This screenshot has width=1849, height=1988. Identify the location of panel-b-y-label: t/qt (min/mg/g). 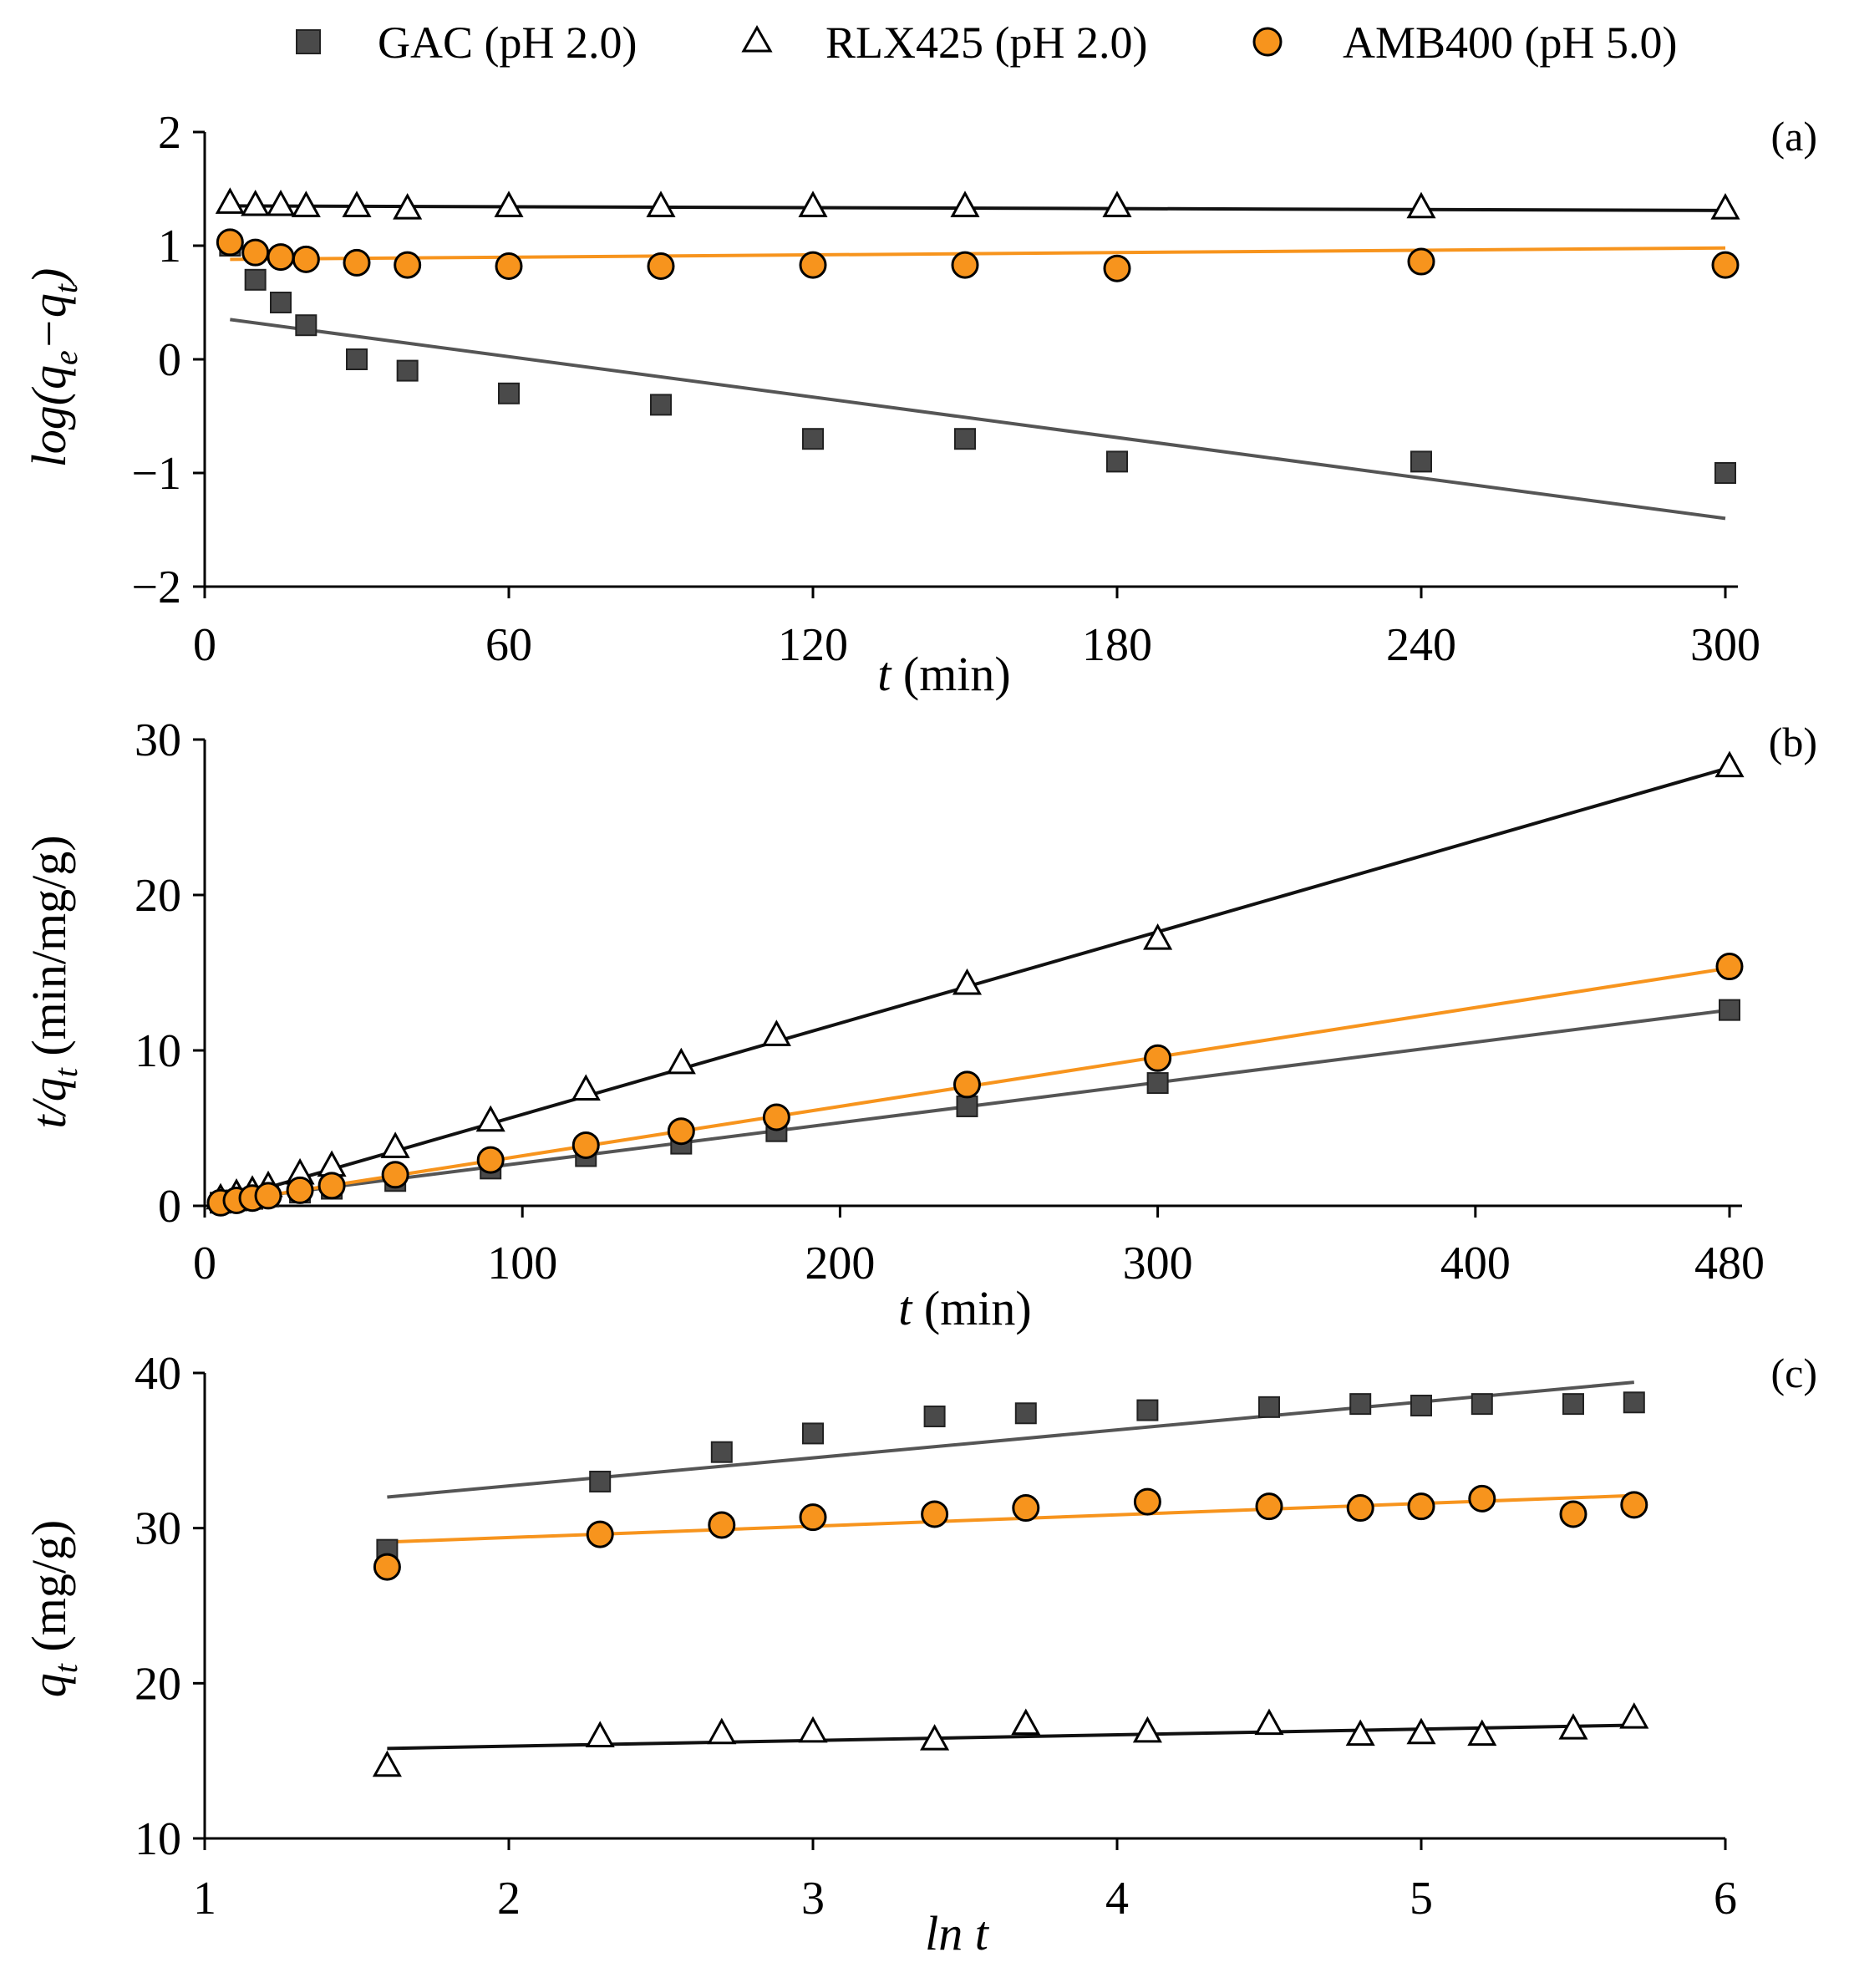
(53, 981).